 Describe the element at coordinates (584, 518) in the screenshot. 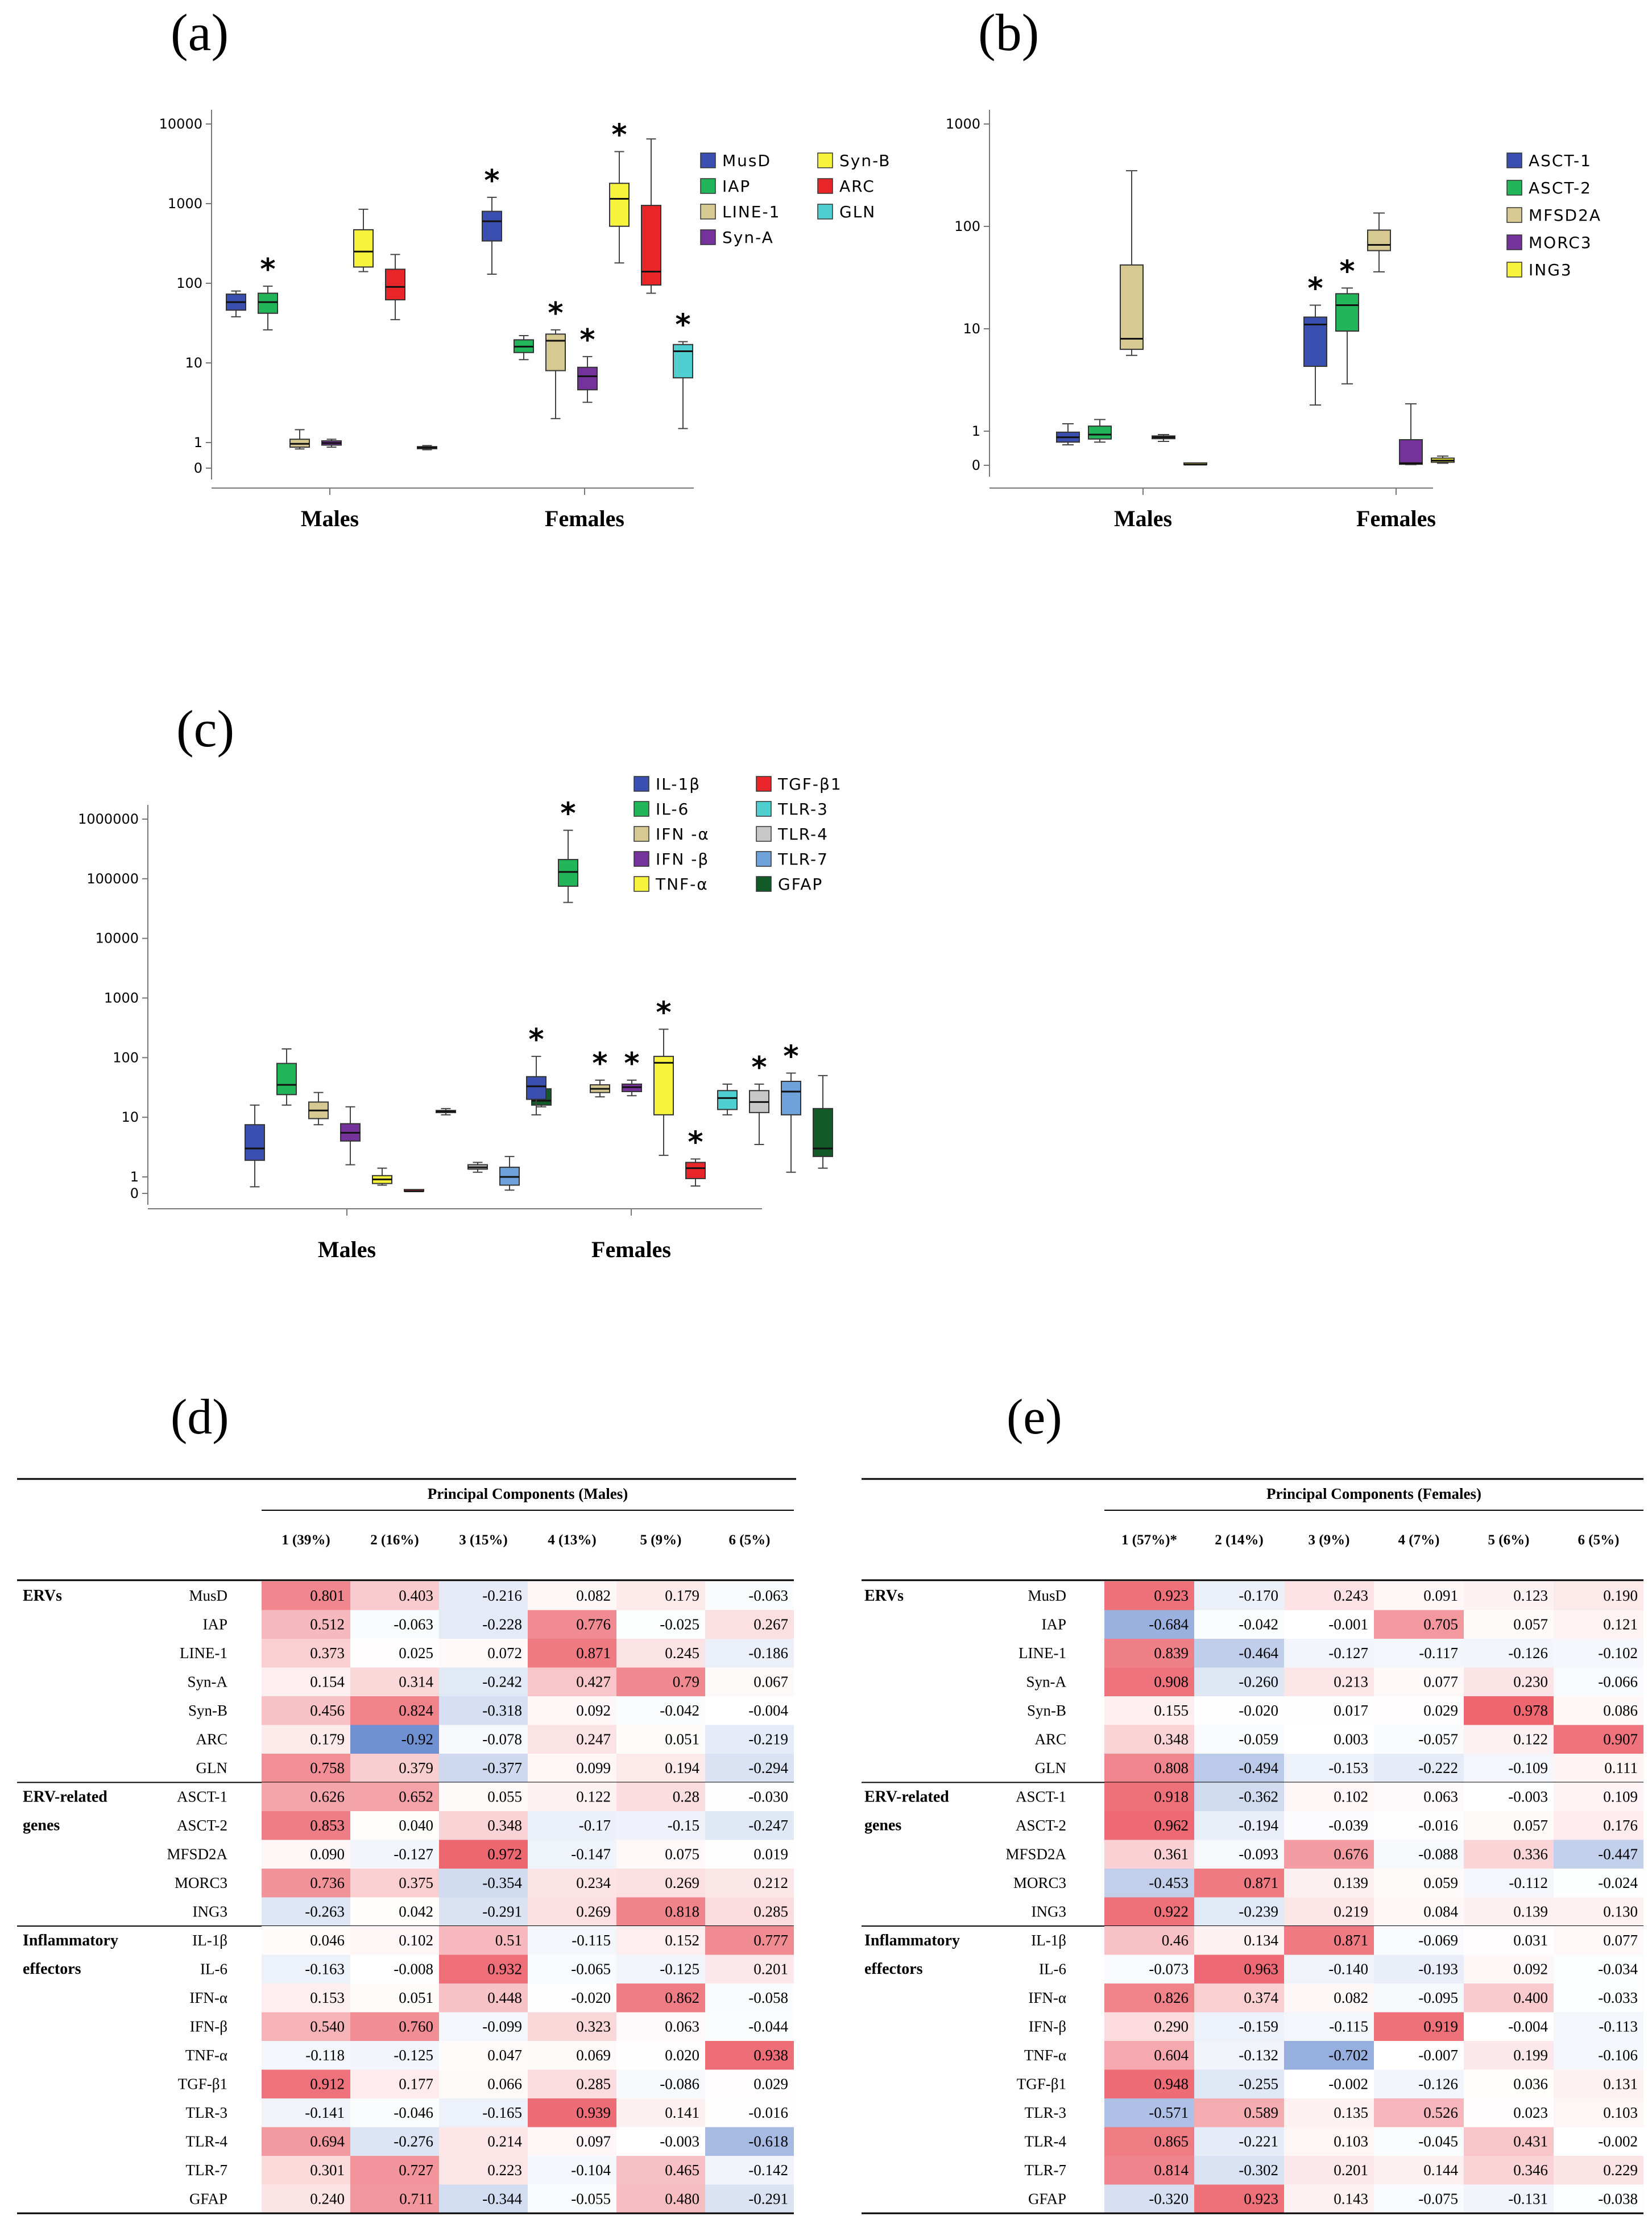

I see `group-label-females: Females` at that location.